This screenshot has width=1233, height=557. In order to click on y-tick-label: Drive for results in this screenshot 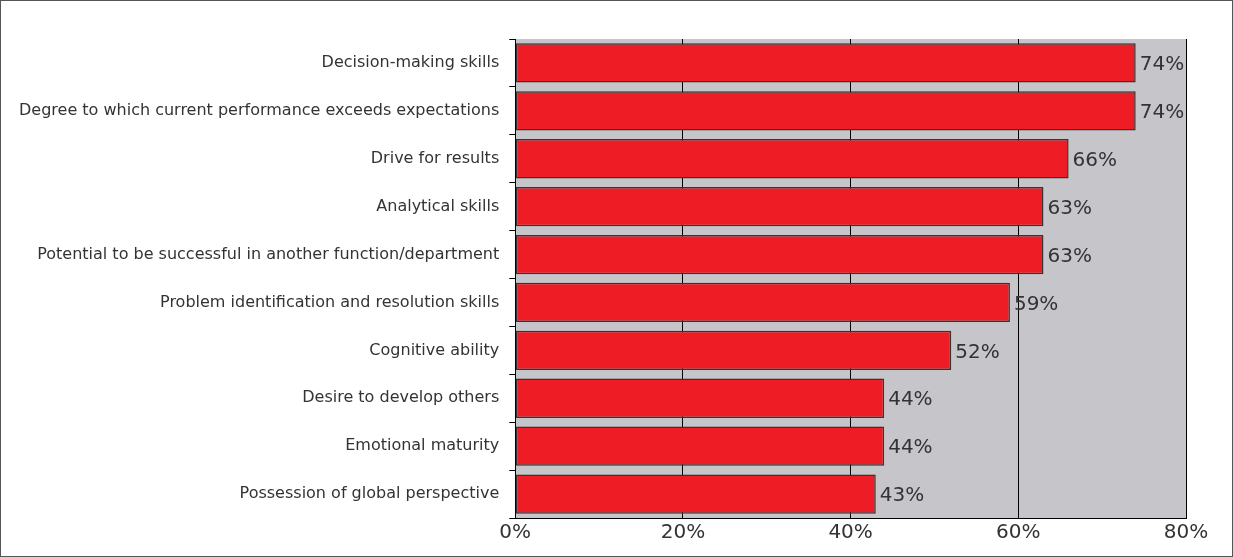, I will do `click(435, 157)`.